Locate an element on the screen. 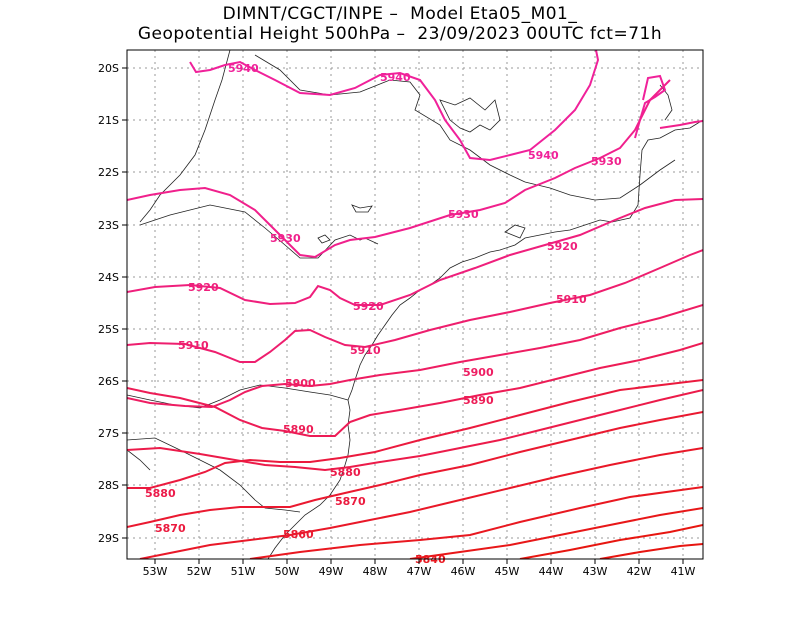  contour-label: 5860 is located at coordinates (298, 534).